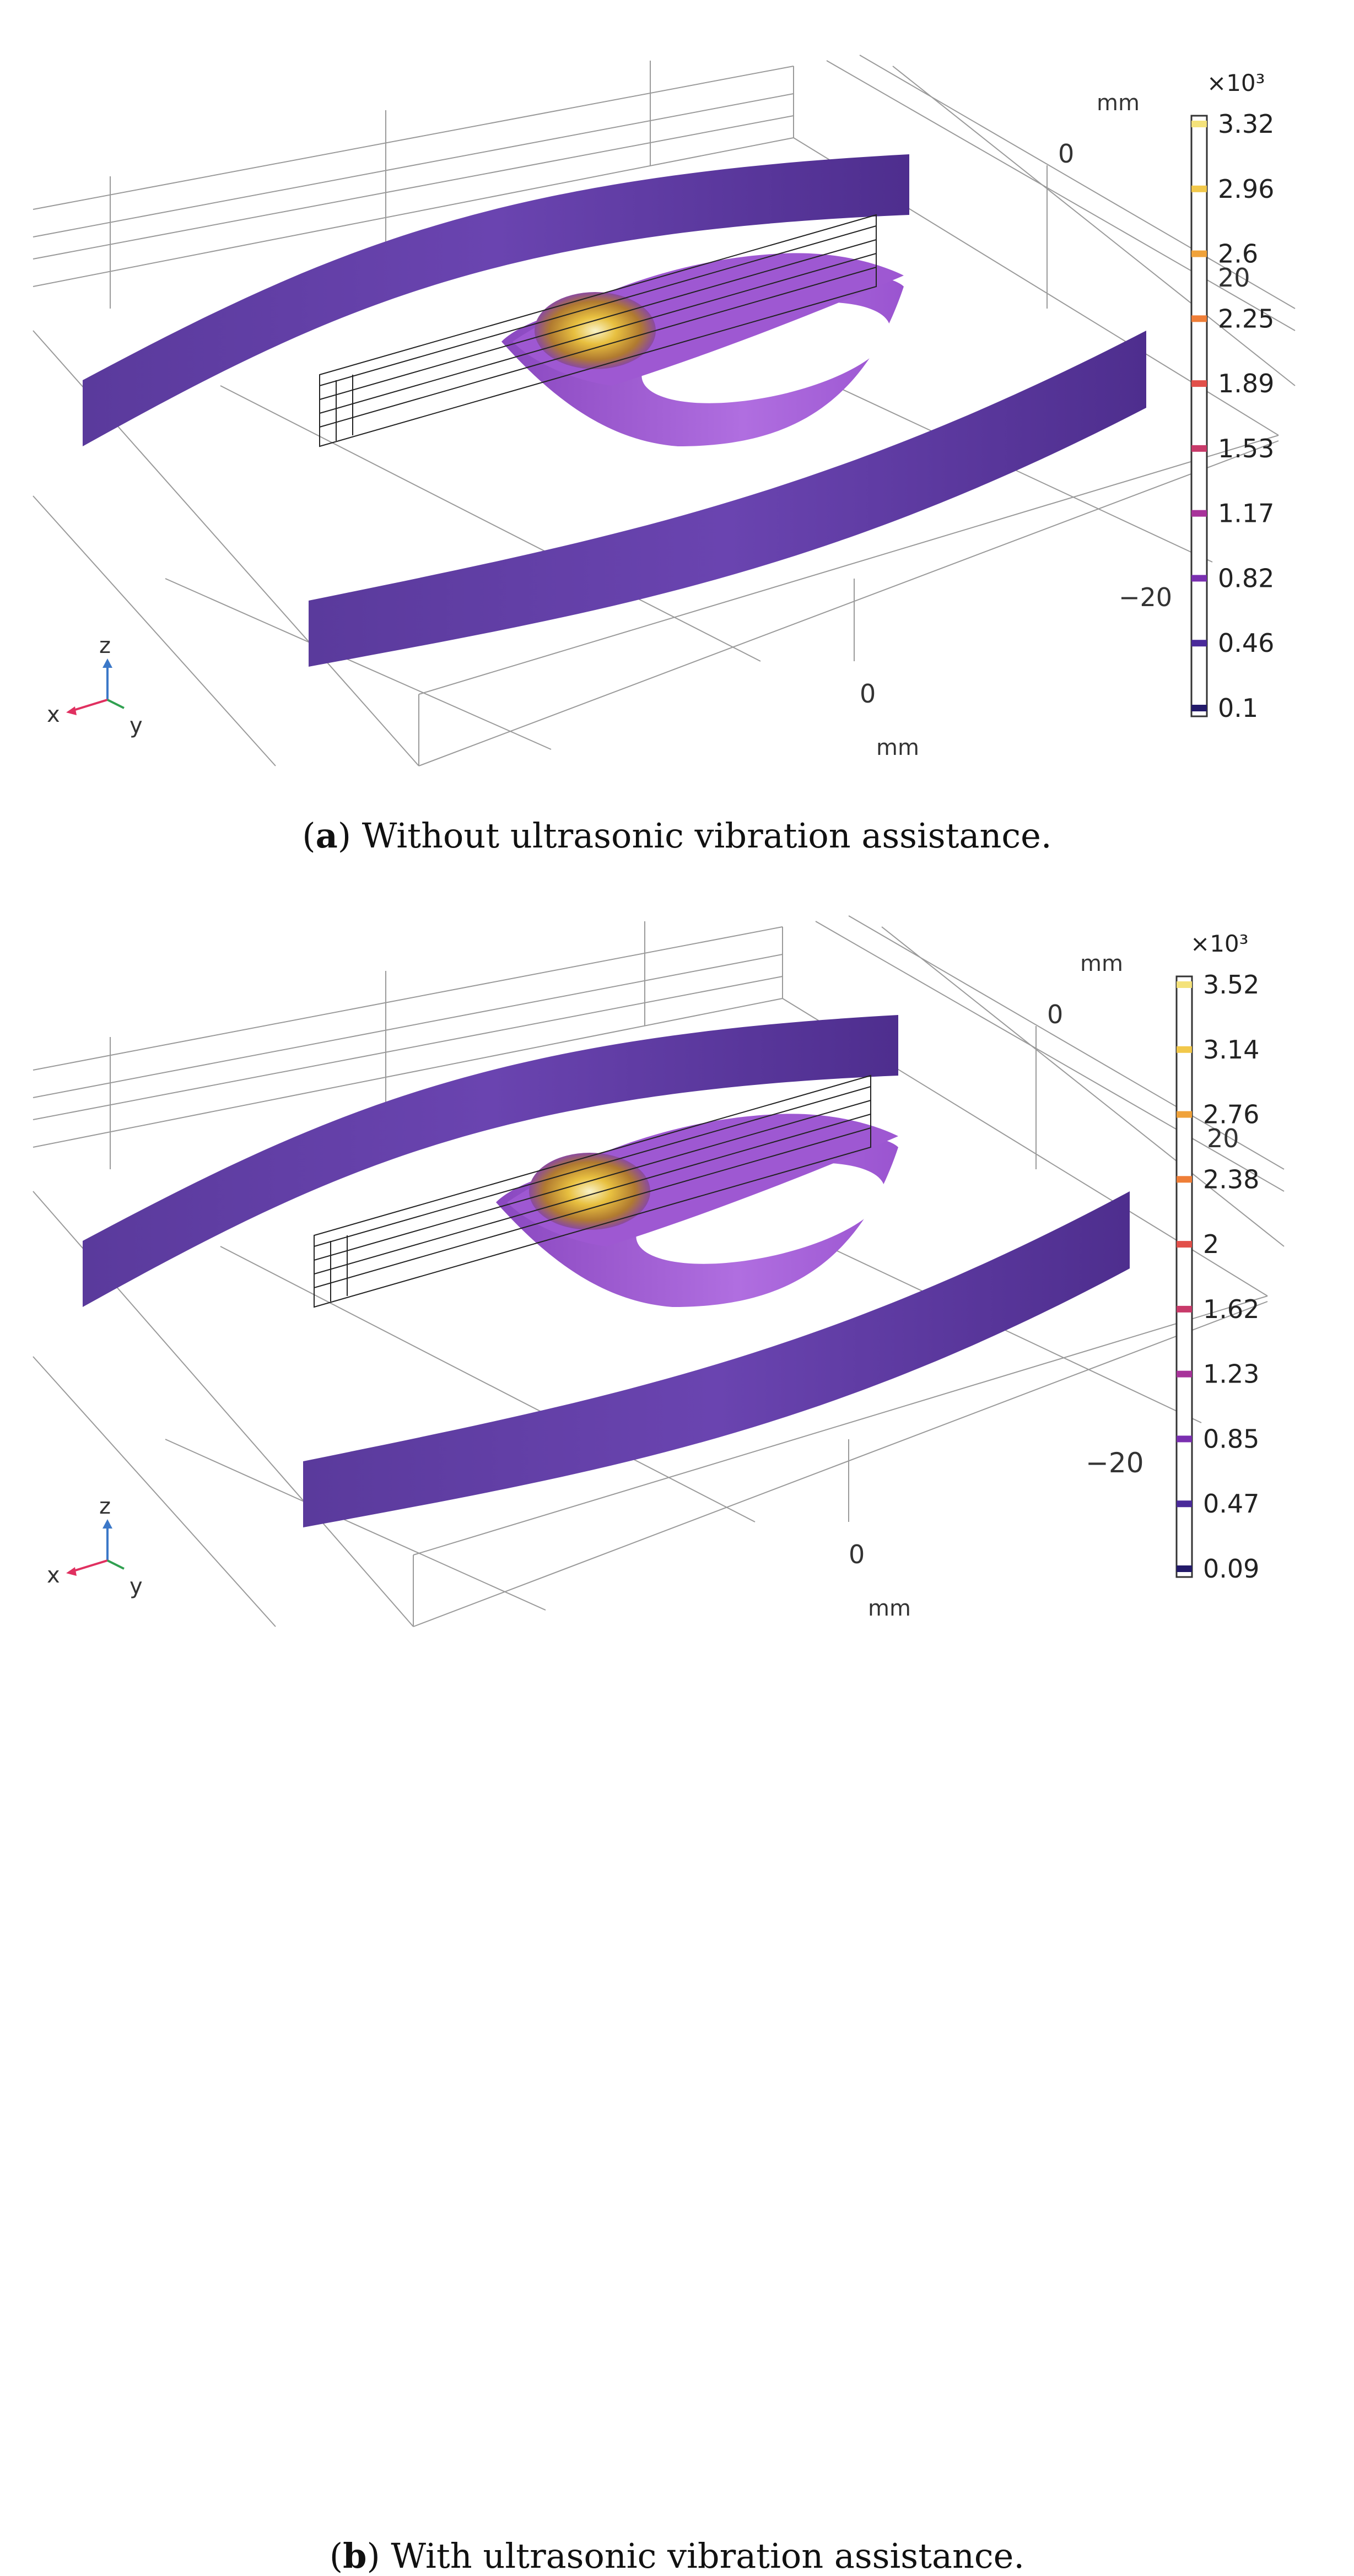 This screenshot has height=2576, width=1354. Describe the element at coordinates (1231, 1569) in the screenshot. I see `colorbar-tick-label: 0.09` at that location.